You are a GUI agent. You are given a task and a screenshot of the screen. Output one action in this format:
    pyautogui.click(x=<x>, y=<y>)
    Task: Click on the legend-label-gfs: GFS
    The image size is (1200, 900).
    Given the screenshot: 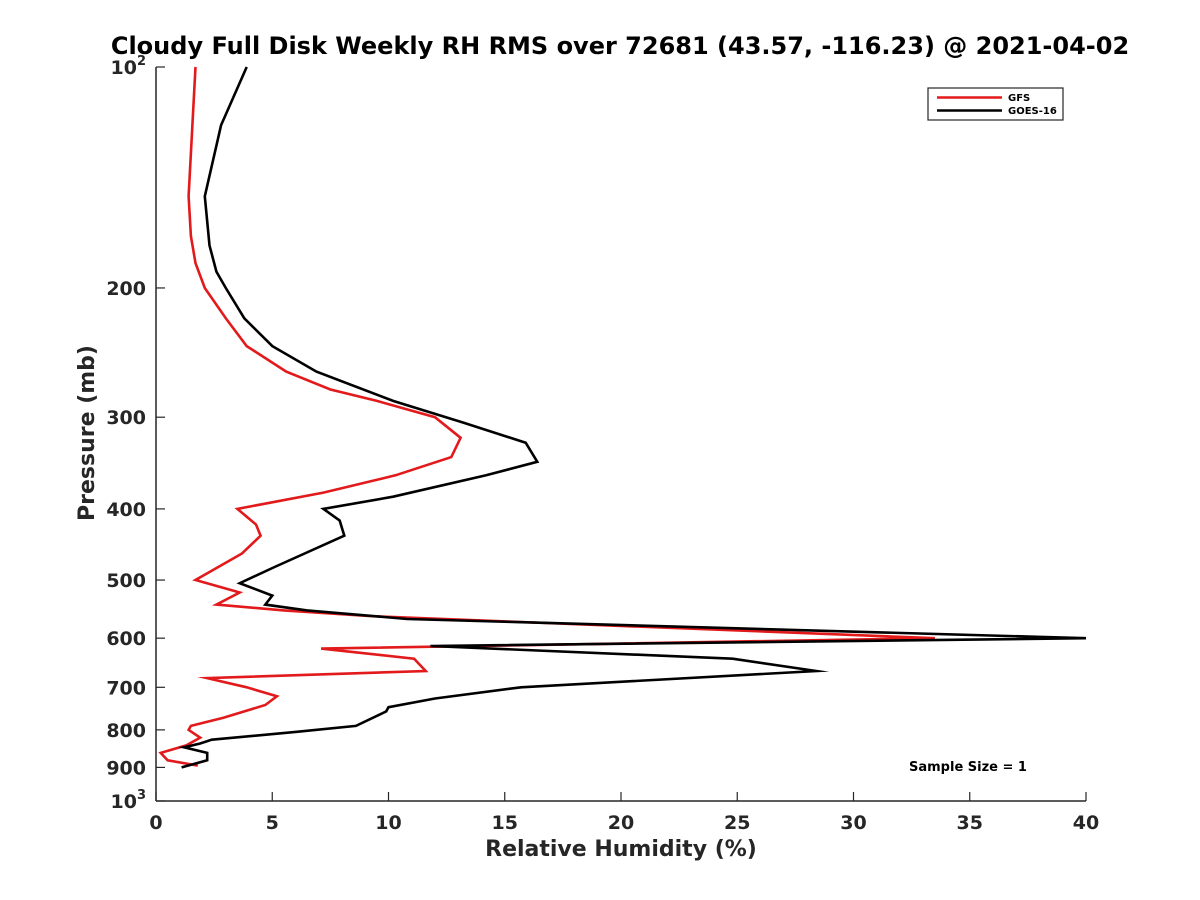 What is the action you would take?
    pyautogui.click(x=1019, y=98)
    